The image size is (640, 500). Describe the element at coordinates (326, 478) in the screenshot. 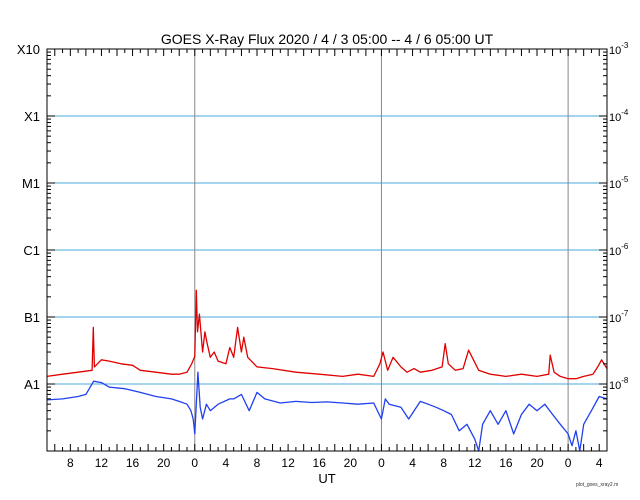

I see `x-axis-label: UT` at that location.